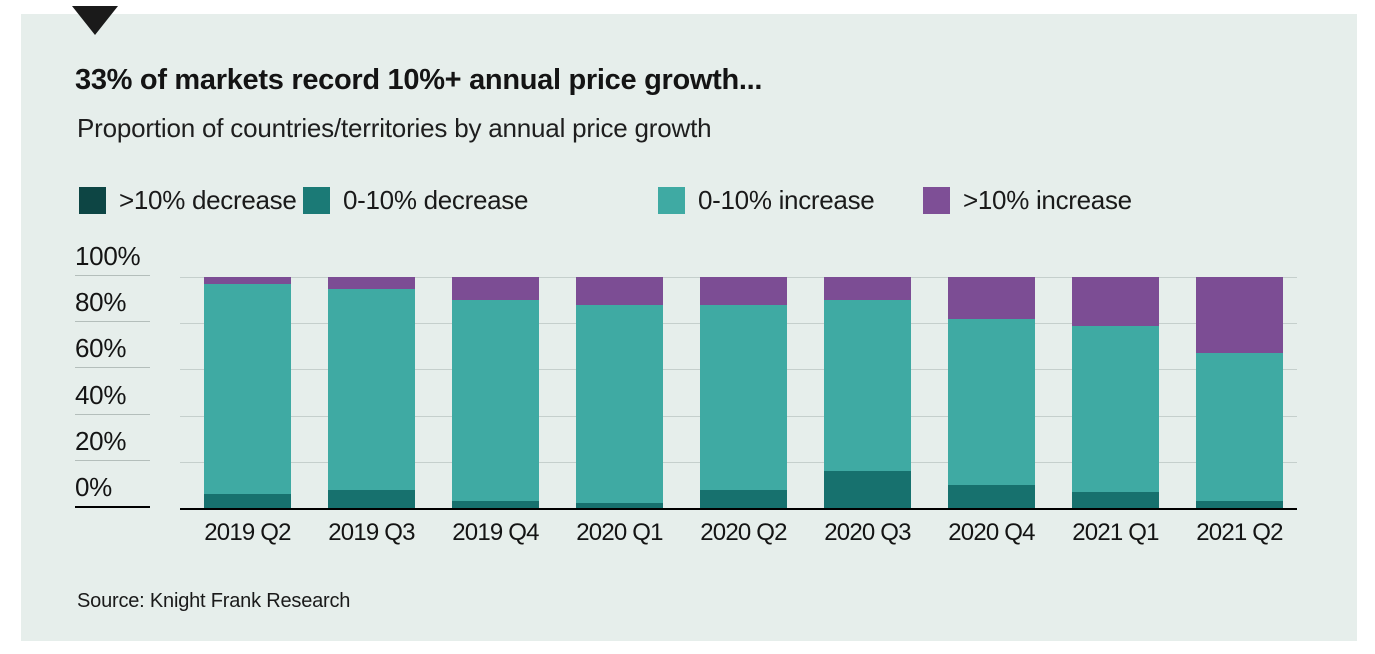  I want to click on x-tick-label: 2021 Q1, so click(1115, 532).